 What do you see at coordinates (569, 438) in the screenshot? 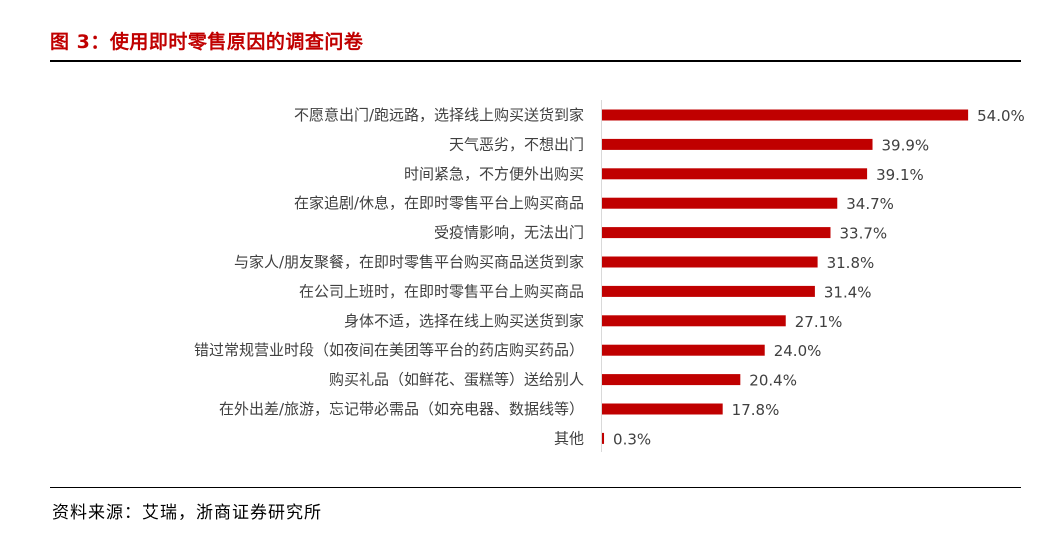
I see `category-label: 其他` at bounding box center [569, 438].